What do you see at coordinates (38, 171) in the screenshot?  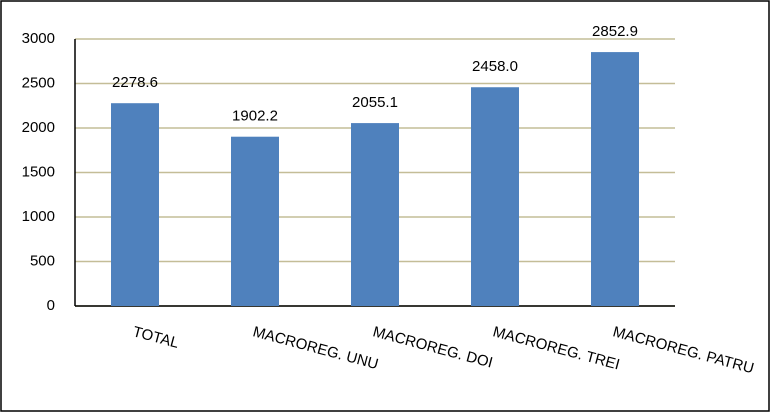 I see `y-tick-label: 1500` at bounding box center [38, 171].